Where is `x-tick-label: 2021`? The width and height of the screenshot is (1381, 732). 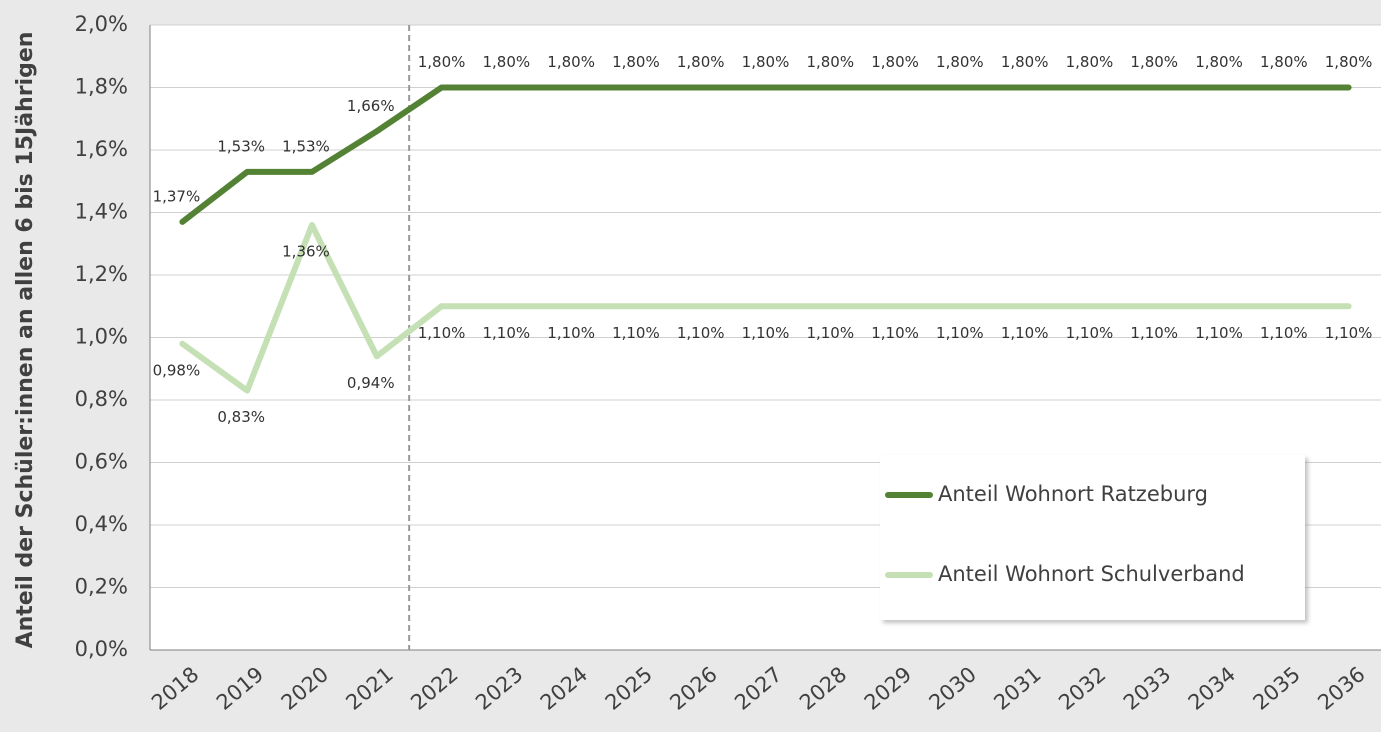
x-tick-label: 2021 is located at coordinates (369, 688).